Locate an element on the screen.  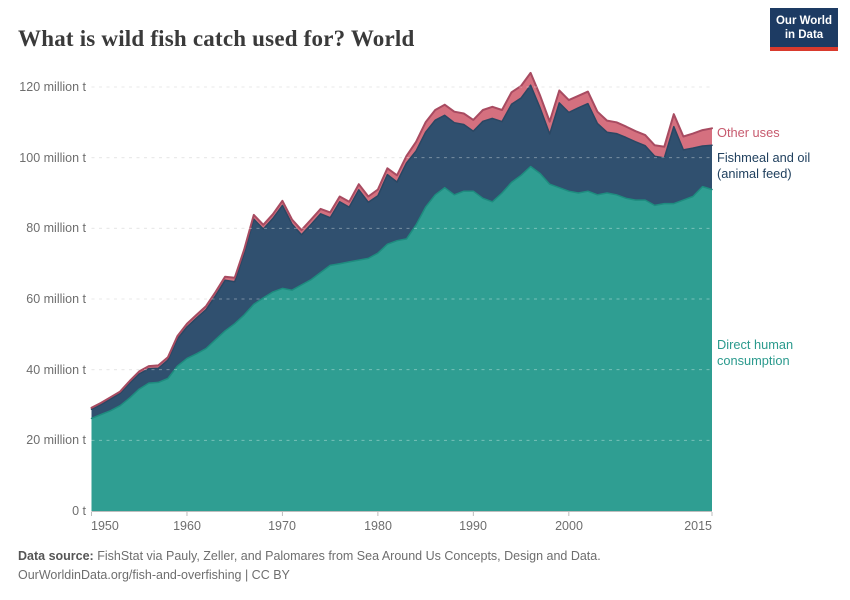
y-axis-label-100m: 100 million t is located at coordinates (52, 158).